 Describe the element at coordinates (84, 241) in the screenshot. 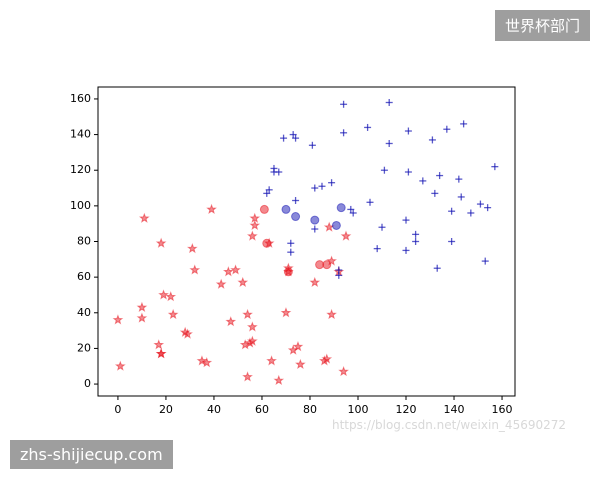

I see `y-tick-label: 80` at that location.